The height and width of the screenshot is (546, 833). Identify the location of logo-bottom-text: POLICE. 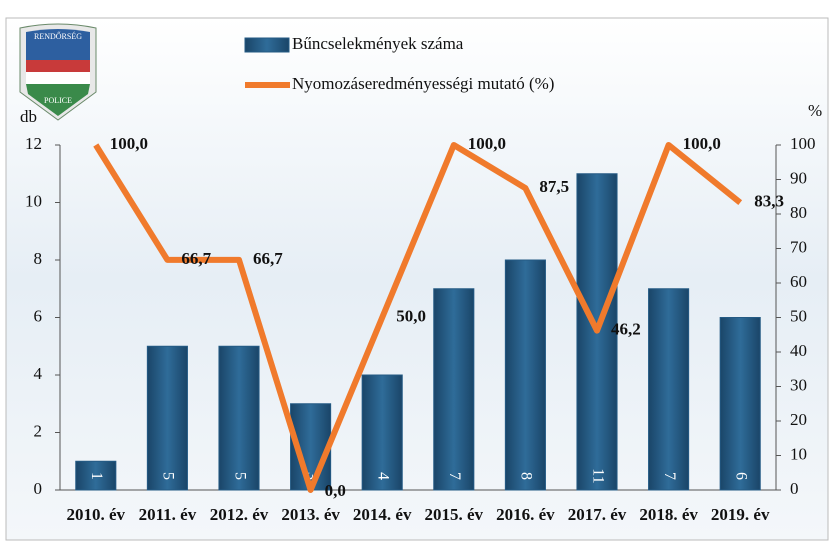
(58, 100).